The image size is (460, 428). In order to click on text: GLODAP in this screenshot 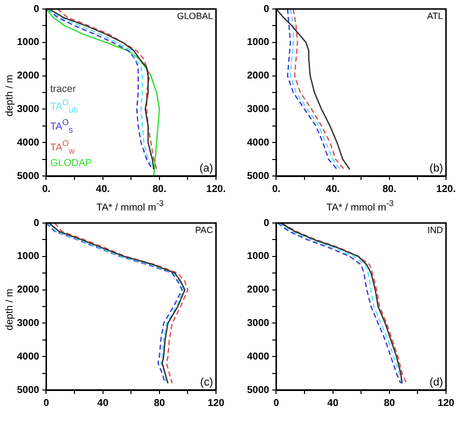, I will do `click(71, 163)`.